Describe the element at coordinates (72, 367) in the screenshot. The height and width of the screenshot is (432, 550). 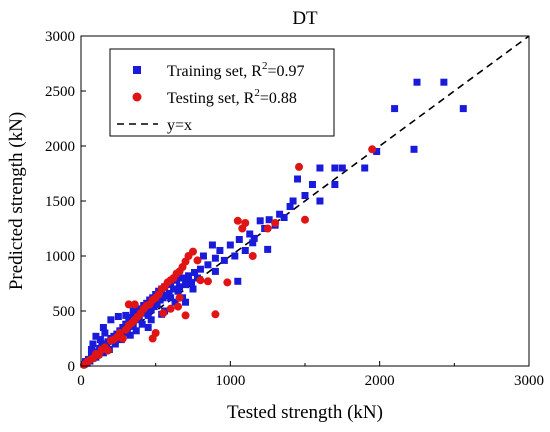
I see `y-tick-label: 0` at that location.